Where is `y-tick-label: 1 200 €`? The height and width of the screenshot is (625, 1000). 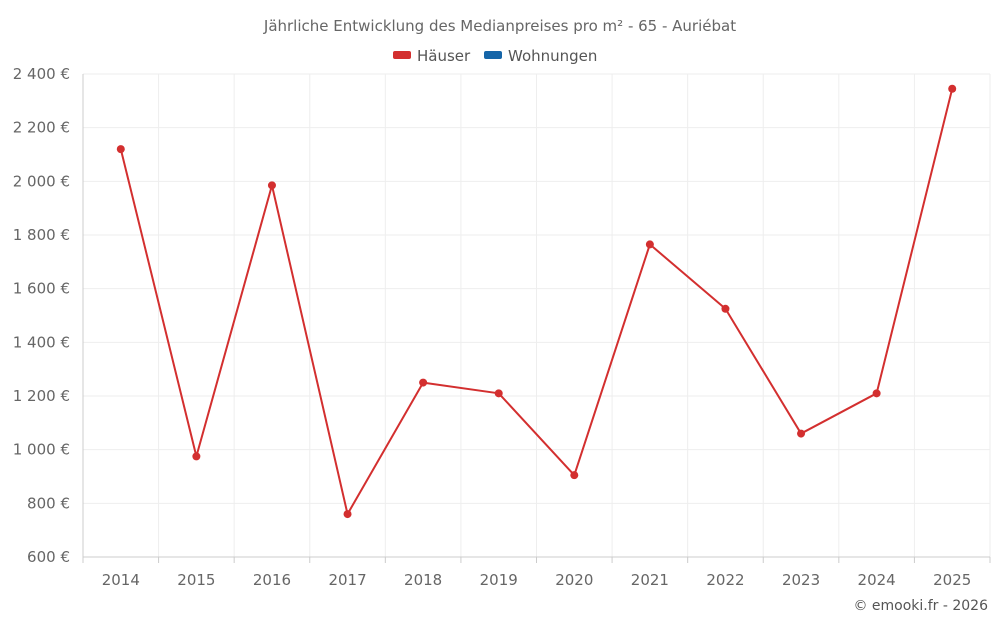
y-tick-label: 1 200 € is located at coordinates (41, 396).